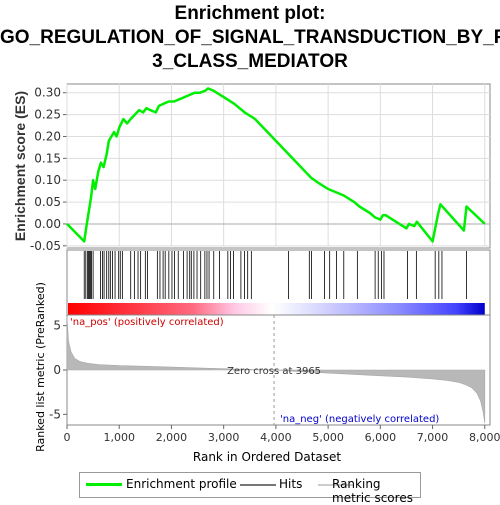  What do you see at coordinates (47, 202) in the screenshot?
I see `es-tick-label: 0.05` at bounding box center [47, 202].